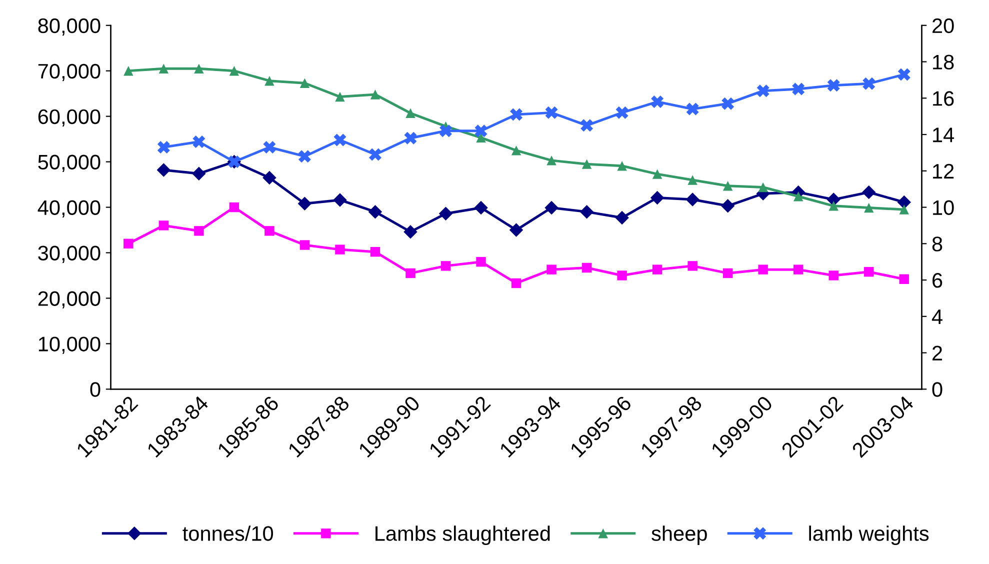 The height and width of the screenshot is (564, 989). What do you see at coordinates (943, 135) in the screenshot?
I see `y2-tick-label: 14` at bounding box center [943, 135].